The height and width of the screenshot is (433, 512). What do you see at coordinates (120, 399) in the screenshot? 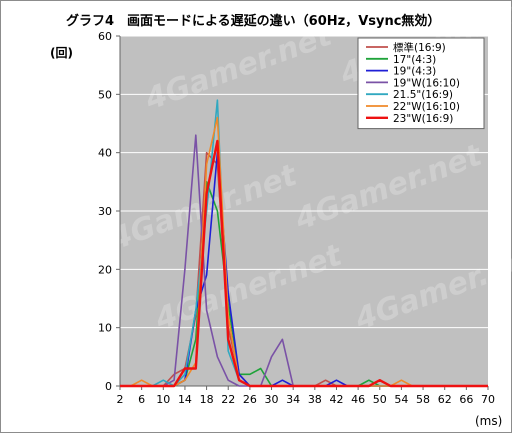
I see `x-tick-label: 2` at bounding box center [120, 399].